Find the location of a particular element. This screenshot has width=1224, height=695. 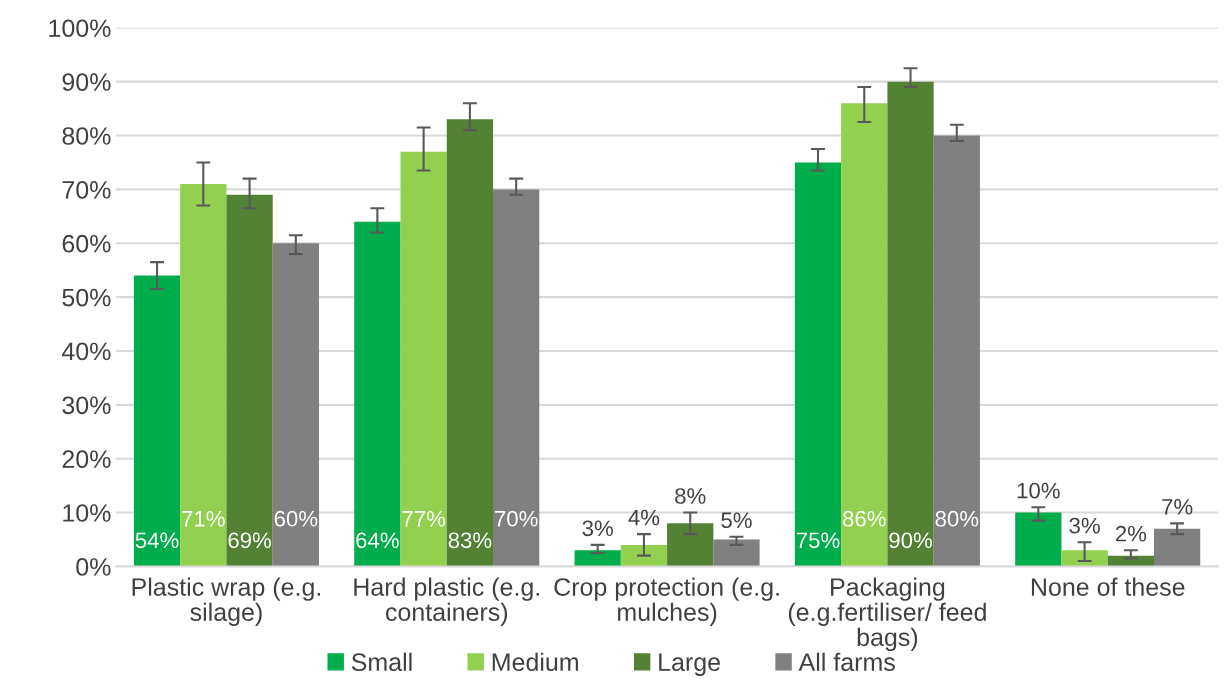

y-tick-label: 60% is located at coordinates (86, 243).